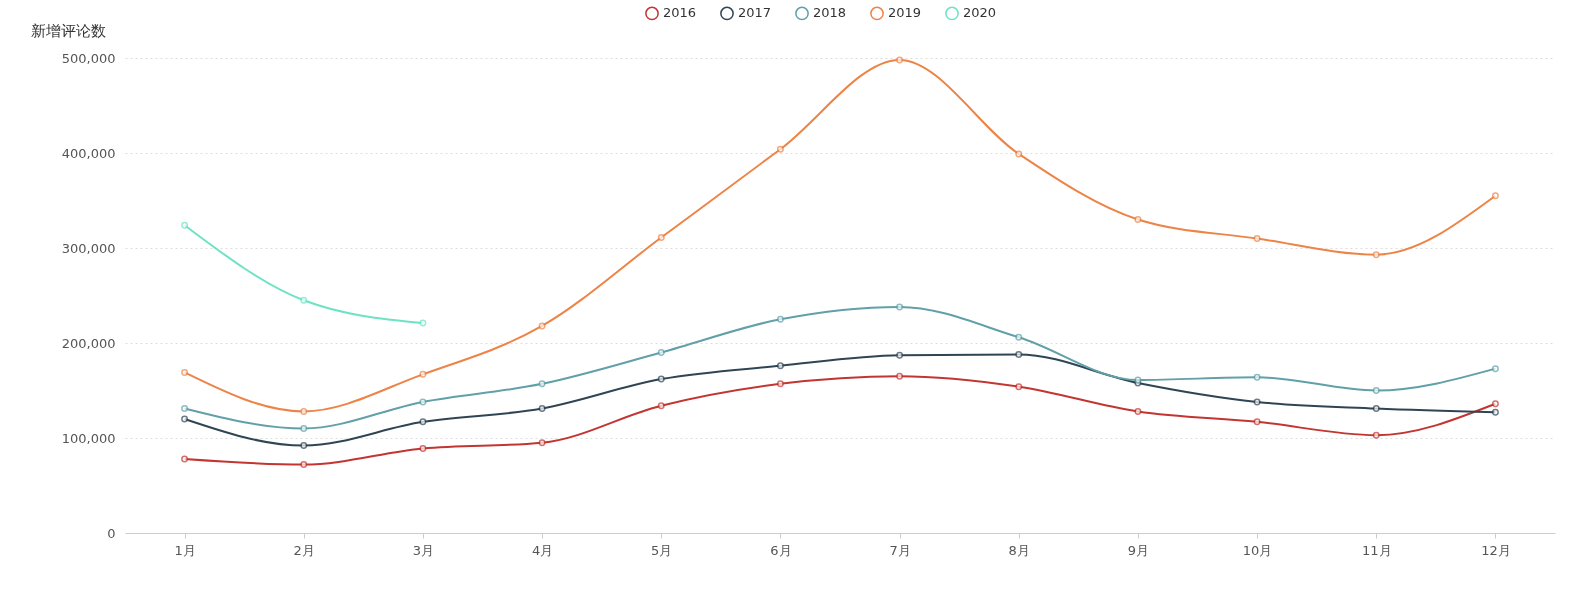  What do you see at coordinates (1138, 550) in the screenshot?
I see `x-tick-label: 9月` at bounding box center [1138, 550].